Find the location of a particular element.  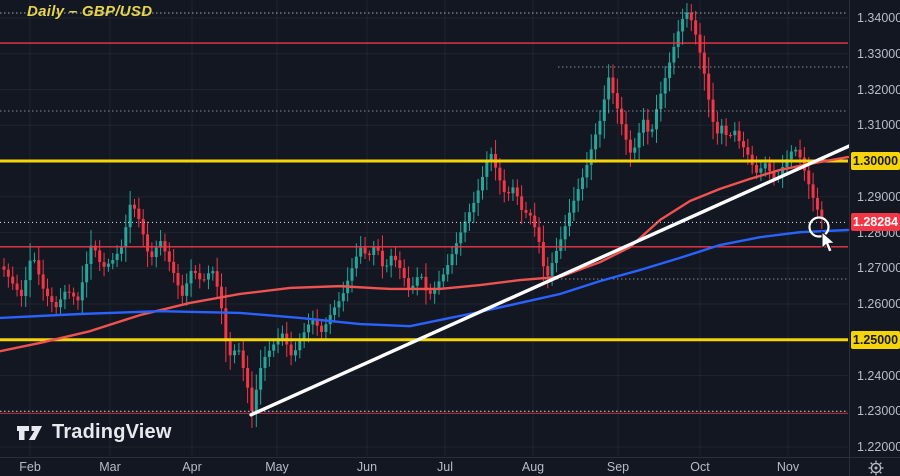

tradingview-logo: TradingView is located at coordinates (94, 432).